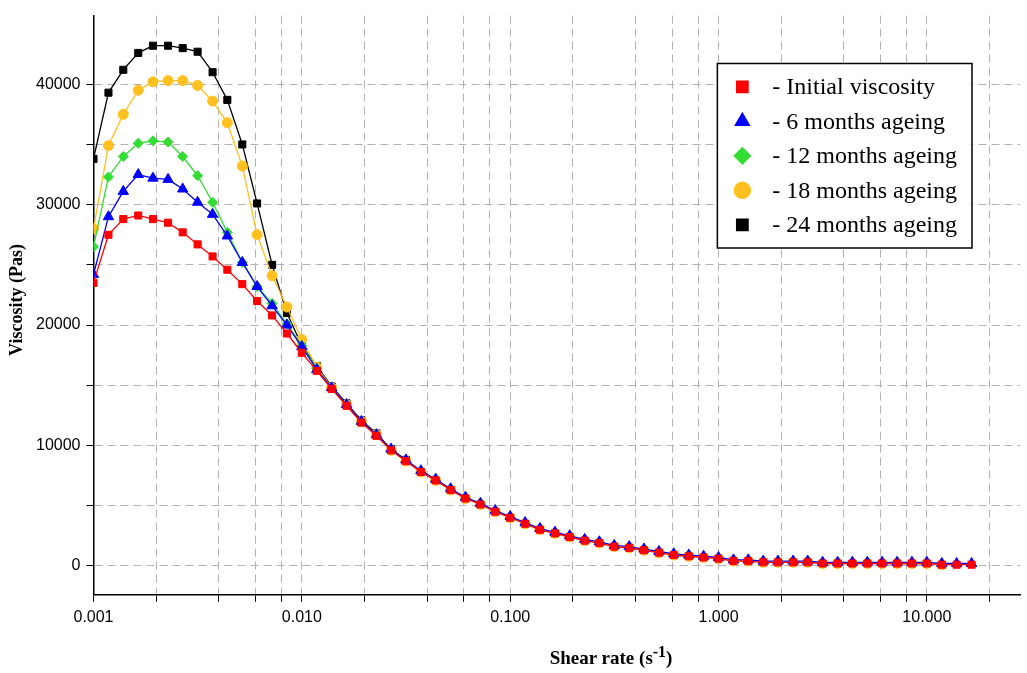 The height and width of the screenshot is (673, 1027). Describe the element at coordinates (864, 189) in the screenshot. I see `legend-label: - 18 months ageing` at that location.